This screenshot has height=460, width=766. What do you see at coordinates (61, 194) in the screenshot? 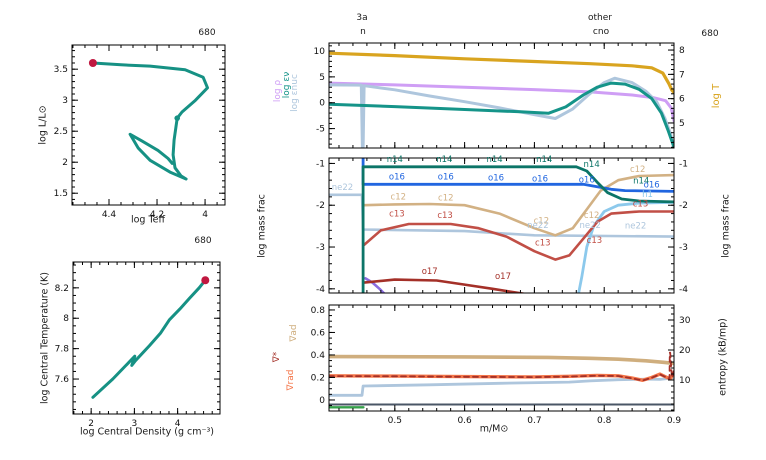
I see `svg-text: 1.5` at bounding box center [61, 194].